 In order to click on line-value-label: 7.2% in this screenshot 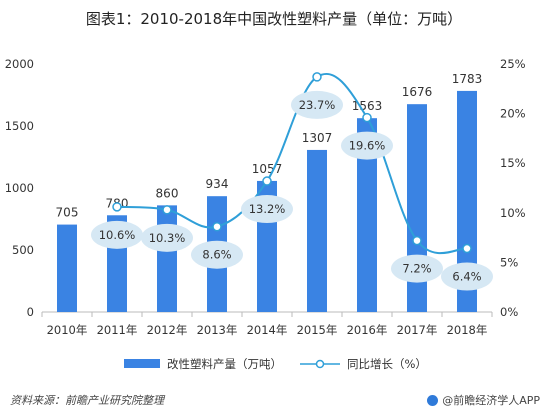, I will do `click(416, 269)`.